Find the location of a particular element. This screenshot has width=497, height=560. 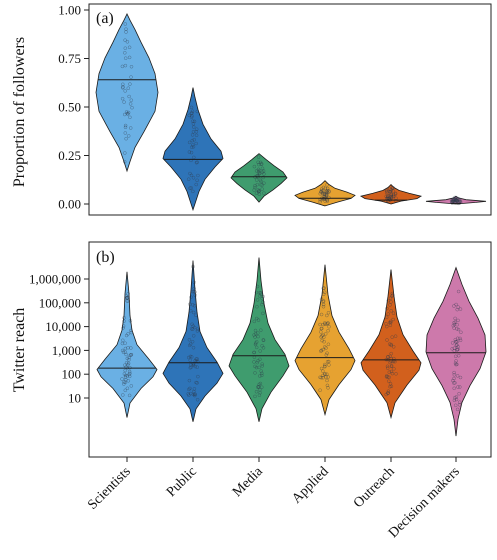

panel-b-y-ticks: 10 100 1,000 10,000 100,000 1,000,000 is located at coordinates (59, 339).